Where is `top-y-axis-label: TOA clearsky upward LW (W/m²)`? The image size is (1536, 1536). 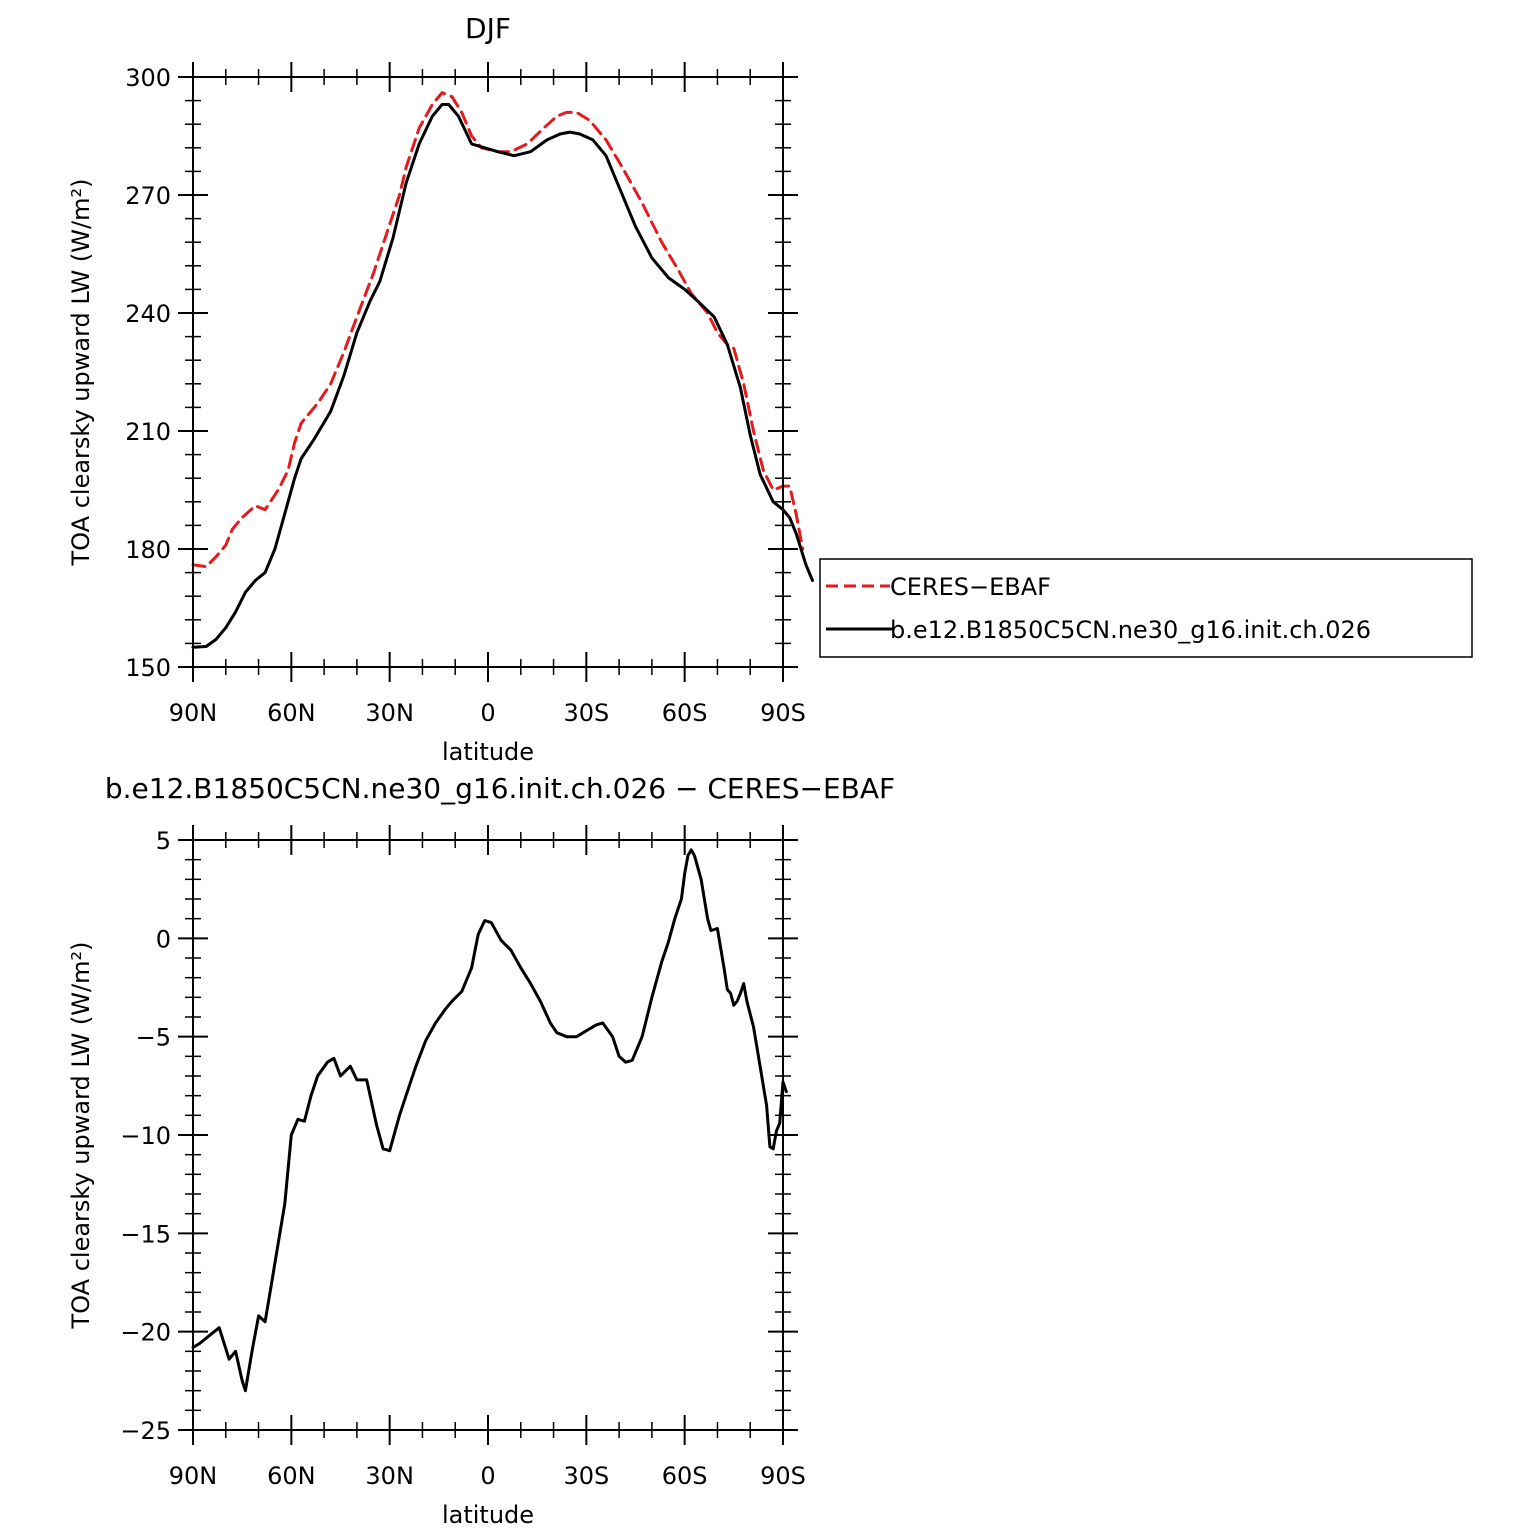
top-y-axis-label: TOA clearsky upward LW (W/m²) is located at coordinates (81, 373).